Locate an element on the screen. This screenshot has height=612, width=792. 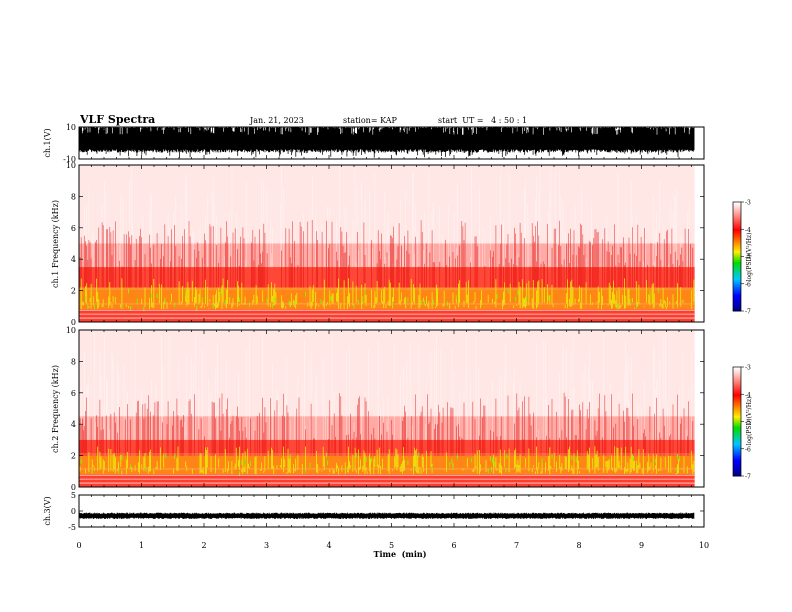
y-tick-label: 5 is located at coordinates (73, 495).